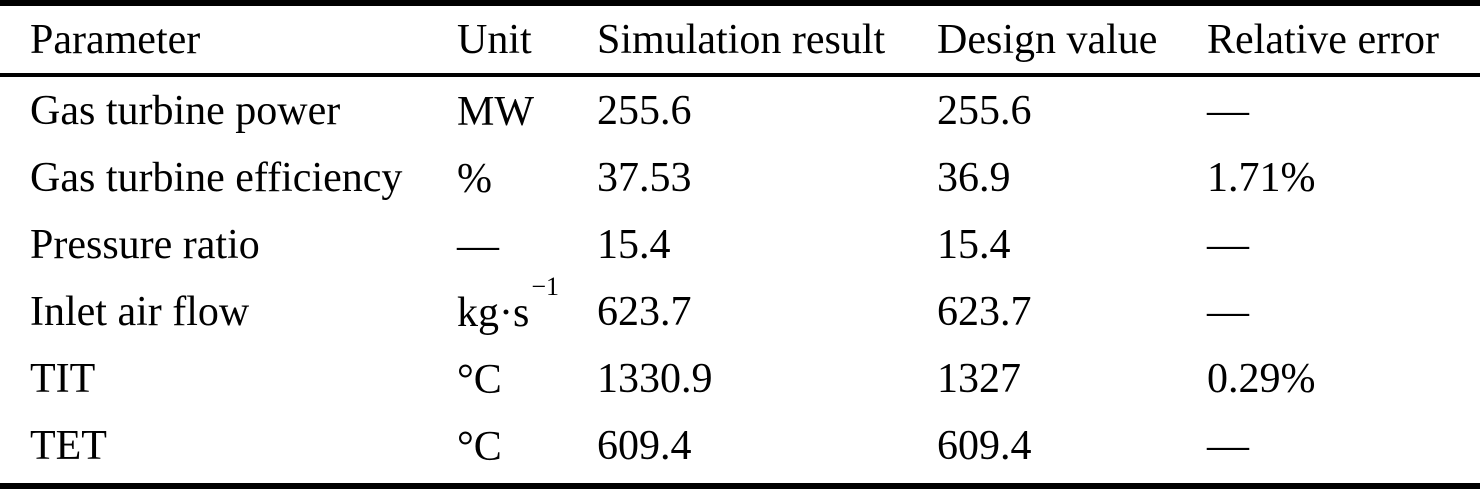 The image size is (1480, 489). What do you see at coordinates (140, 311) in the screenshot?
I see `cell-parameter: Inlet air flow` at bounding box center [140, 311].